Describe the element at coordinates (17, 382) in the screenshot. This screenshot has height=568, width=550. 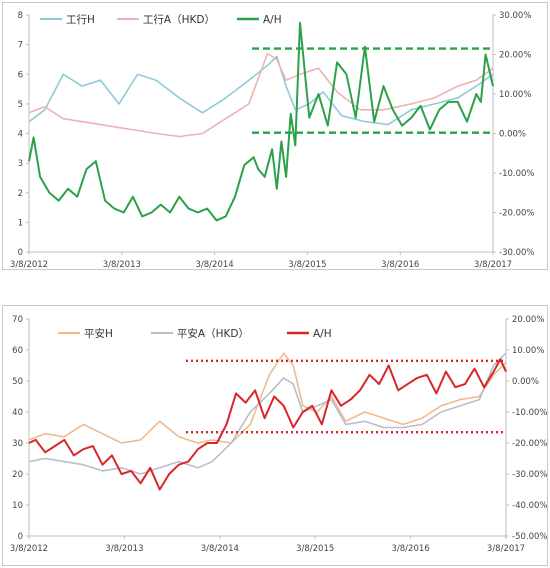
I see `y-left-tick-label: 50` at that location.